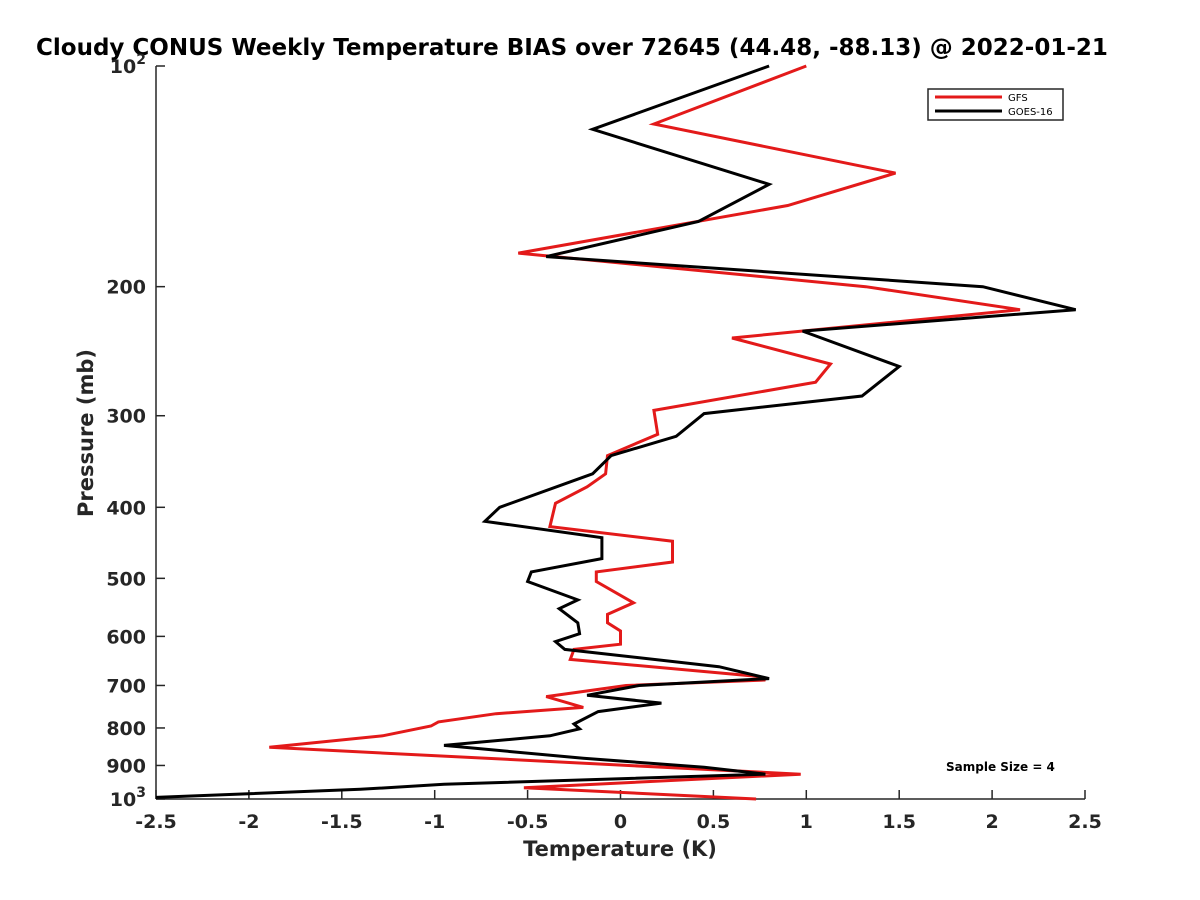  What do you see at coordinates (126, 508) in the screenshot?
I see `y-tick-label: 400` at bounding box center [126, 508].